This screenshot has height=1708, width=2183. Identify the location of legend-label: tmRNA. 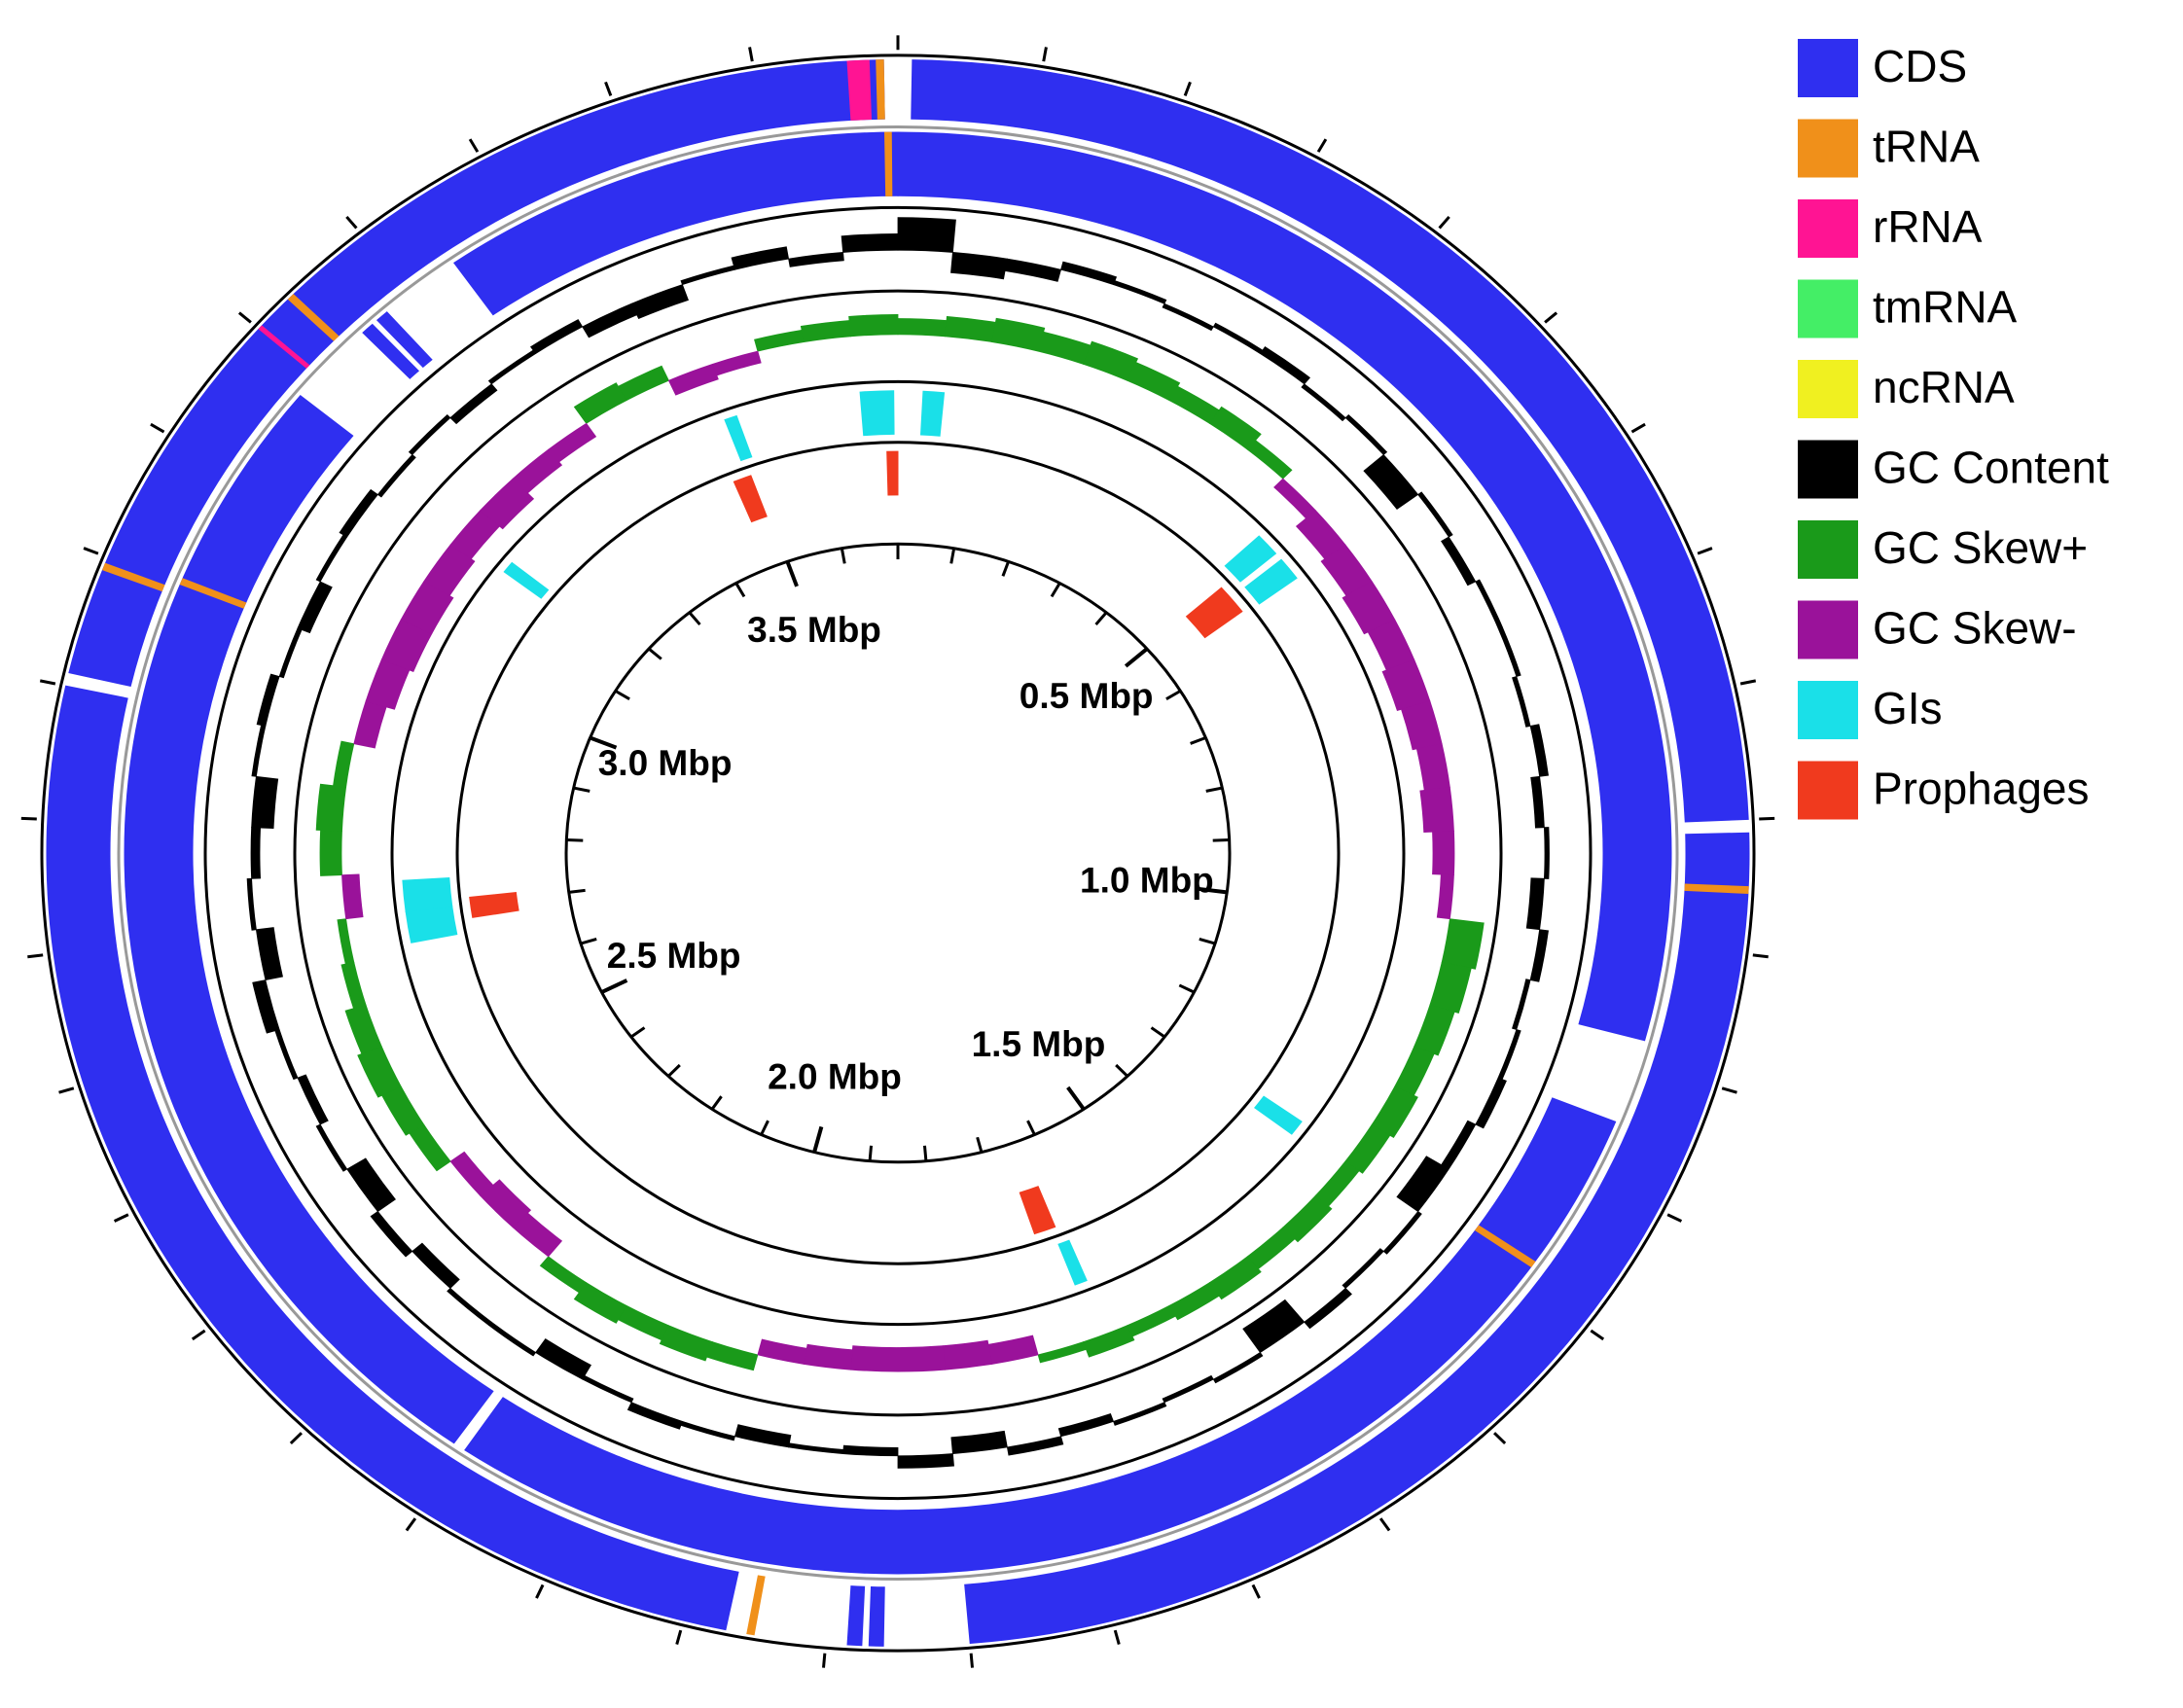
(1945, 307).